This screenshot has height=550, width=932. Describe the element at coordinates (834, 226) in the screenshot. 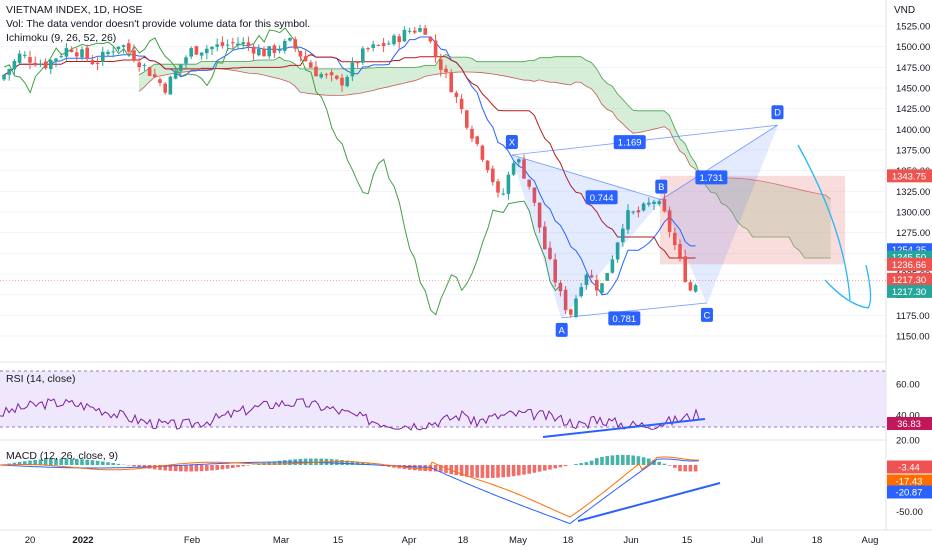

I see `projection-curve-path` at that location.